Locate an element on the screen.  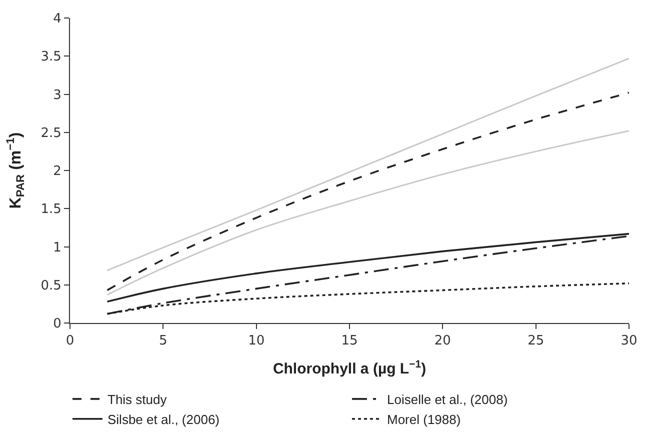
x-tick-label: 25 is located at coordinates (536, 341).